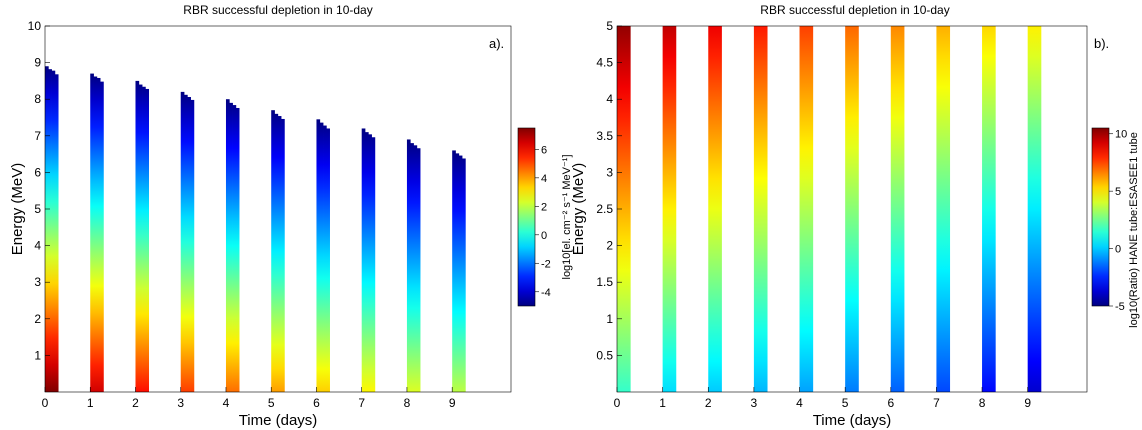 The height and width of the screenshot is (430, 1142). What do you see at coordinates (1118, 192) in the screenshot?
I see `colorbar-tick-label: 5` at bounding box center [1118, 192].